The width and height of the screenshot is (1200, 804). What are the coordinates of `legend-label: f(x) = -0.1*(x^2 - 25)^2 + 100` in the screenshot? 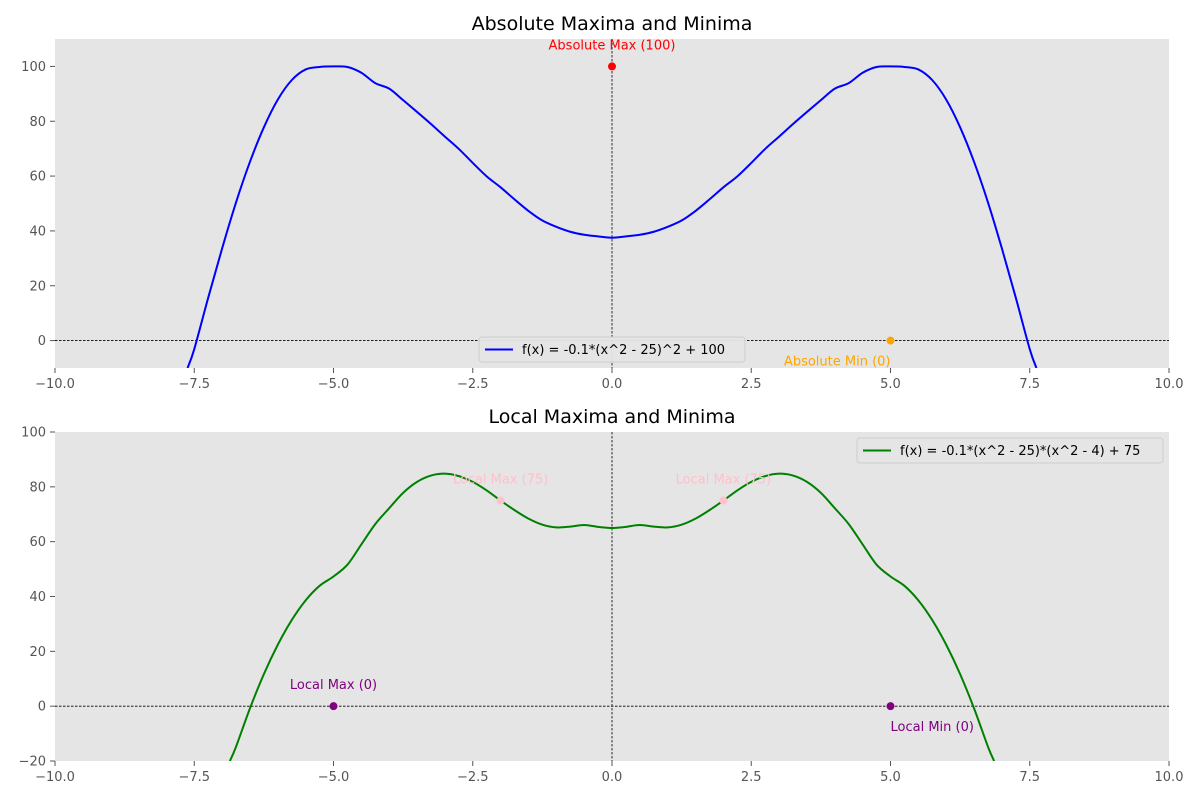 It's located at (623, 350).